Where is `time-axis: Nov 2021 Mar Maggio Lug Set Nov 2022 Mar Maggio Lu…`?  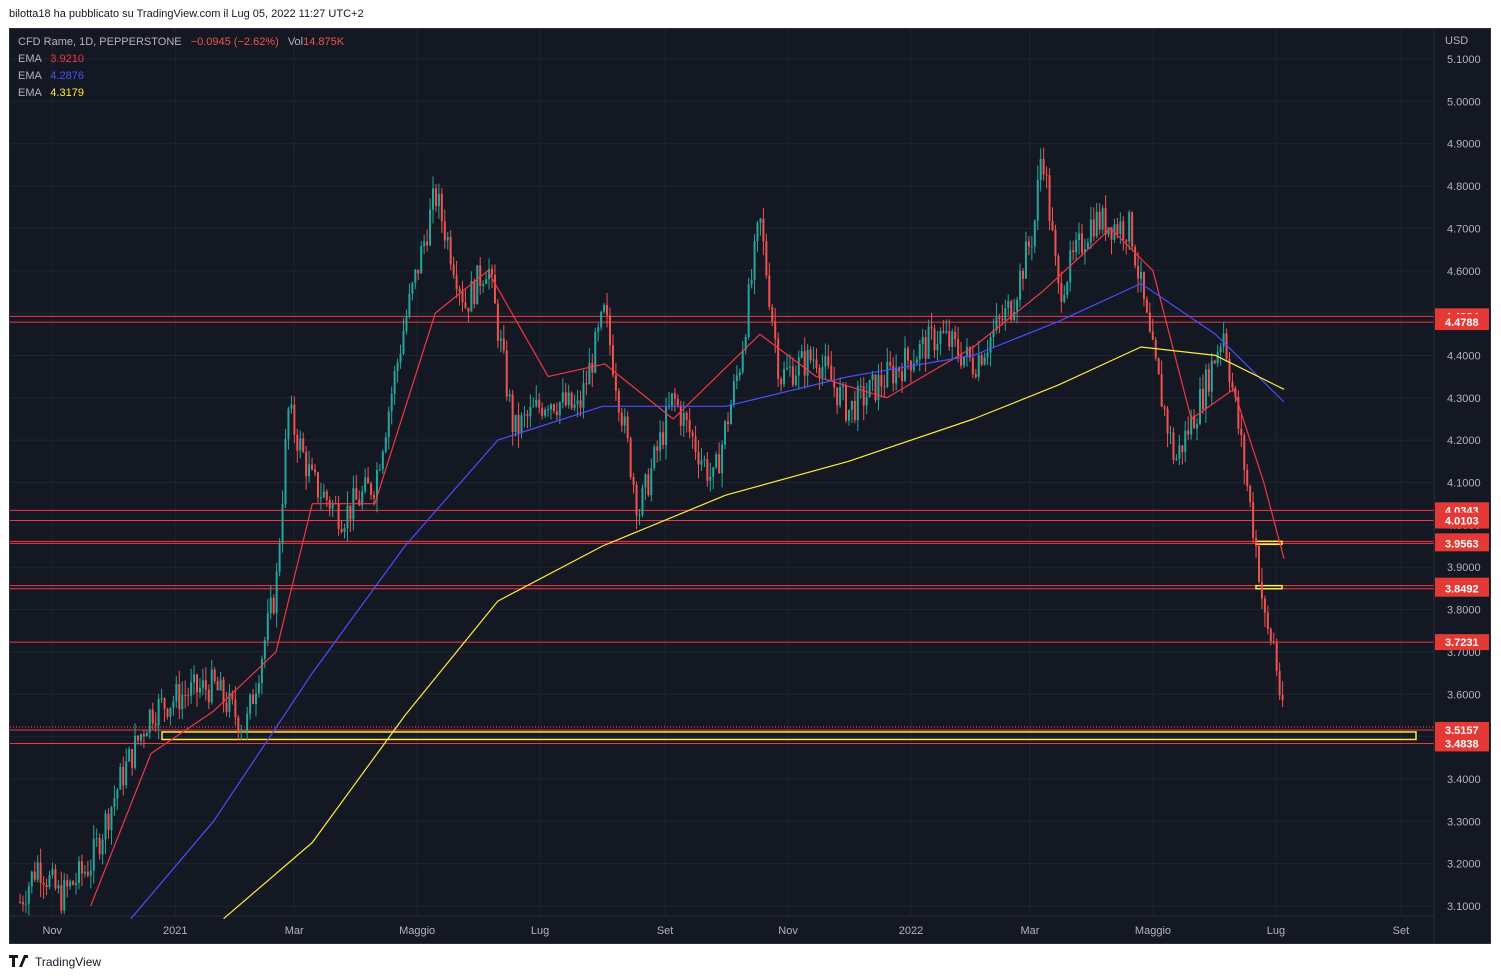
time-axis: Nov 2021 Mar Maggio Lug Set Nov 2022 Mar Maggio Lu… is located at coordinates (725, 931).